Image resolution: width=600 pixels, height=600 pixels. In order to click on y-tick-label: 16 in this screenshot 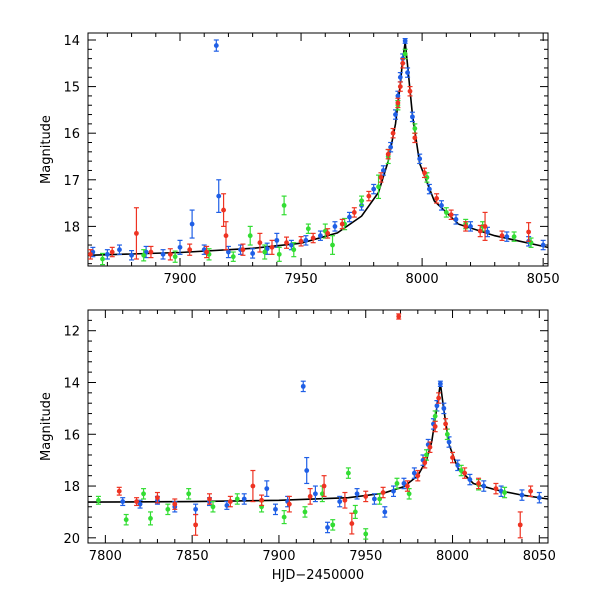, I will do `click(71, 134)`.